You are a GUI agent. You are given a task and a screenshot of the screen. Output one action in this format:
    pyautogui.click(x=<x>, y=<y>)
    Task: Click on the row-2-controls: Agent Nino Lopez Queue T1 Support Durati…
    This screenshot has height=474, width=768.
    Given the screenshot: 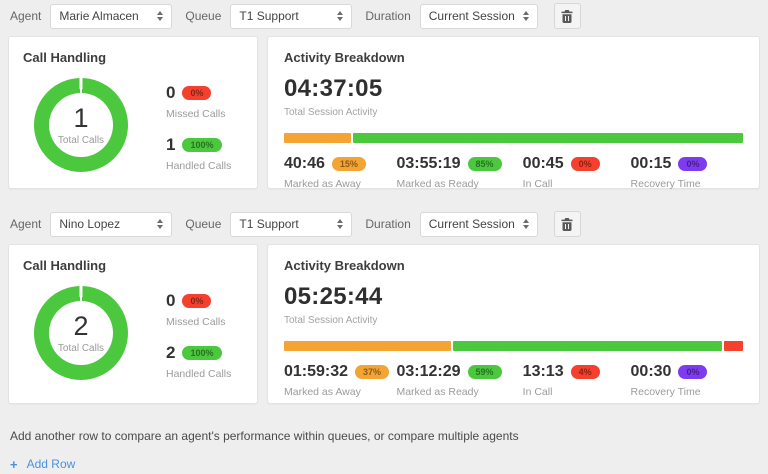 What is the action you would take?
    pyautogui.click(x=384, y=224)
    